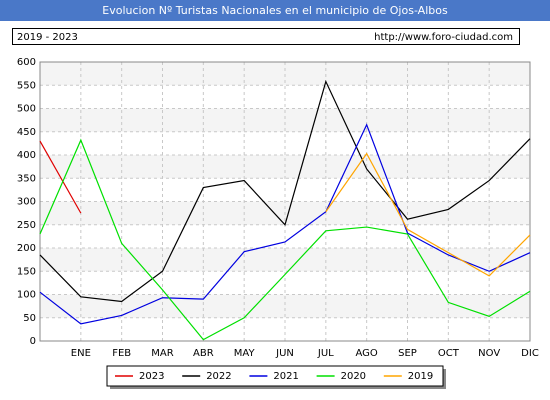  Describe the element at coordinates (26, 62) in the screenshot. I see `y-tick-label: 600` at that location.